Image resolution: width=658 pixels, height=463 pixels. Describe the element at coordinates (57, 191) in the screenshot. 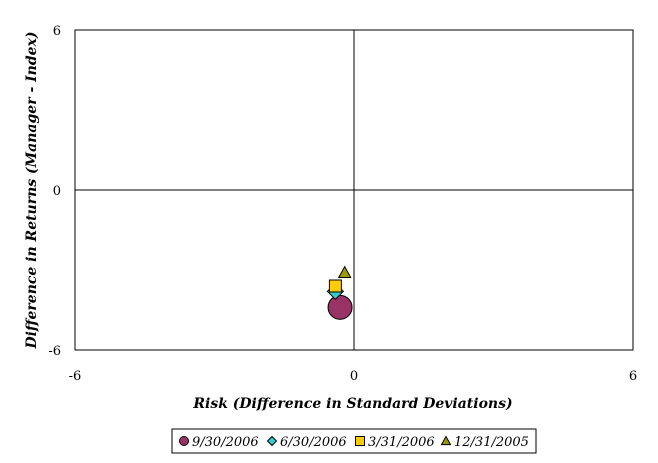

I see `y-tick-label-mid: 0` at that location.